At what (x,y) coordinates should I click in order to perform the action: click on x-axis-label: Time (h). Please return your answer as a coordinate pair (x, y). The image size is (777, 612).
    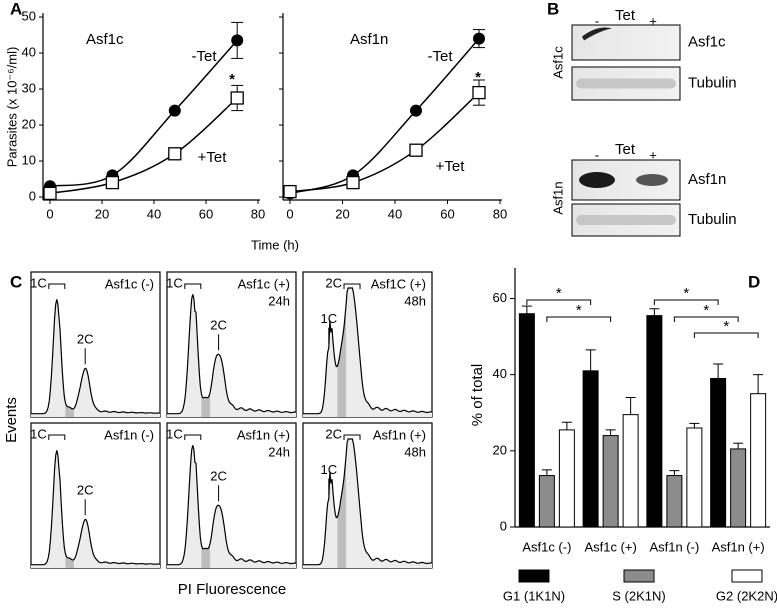
    Looking at the image, I should click on (275, 244).